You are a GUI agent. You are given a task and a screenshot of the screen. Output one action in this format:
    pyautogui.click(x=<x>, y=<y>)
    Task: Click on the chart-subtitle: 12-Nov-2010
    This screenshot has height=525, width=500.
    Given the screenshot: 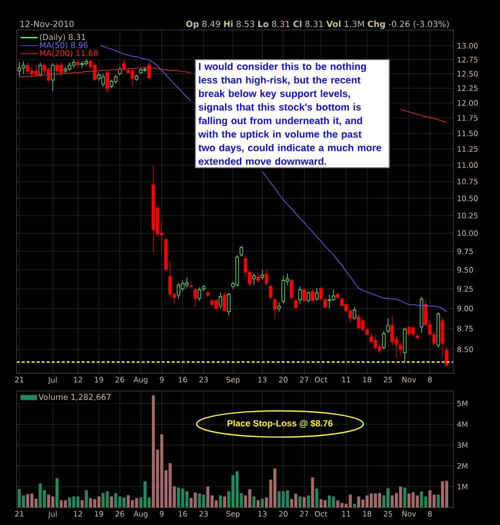 What is the action you would take?
    pyautogui.click(x=47, y=24)
    